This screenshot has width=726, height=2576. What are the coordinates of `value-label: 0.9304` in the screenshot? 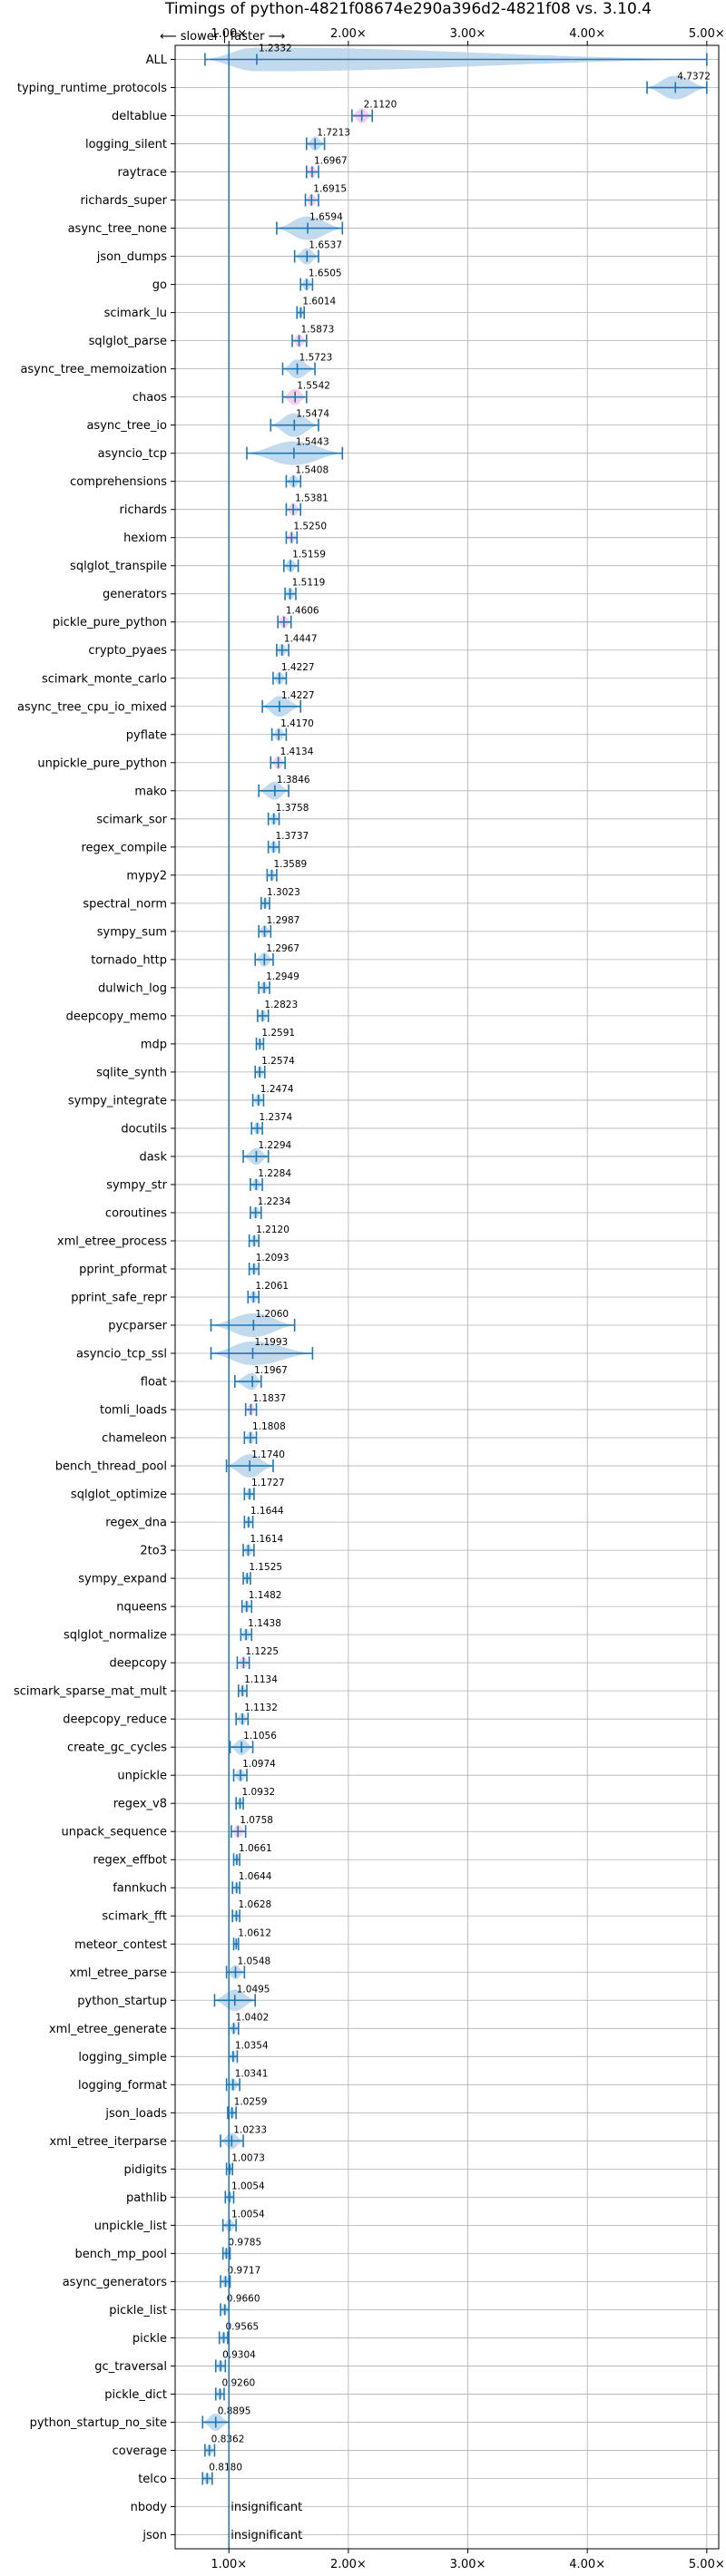 It's located at (239, 2354).